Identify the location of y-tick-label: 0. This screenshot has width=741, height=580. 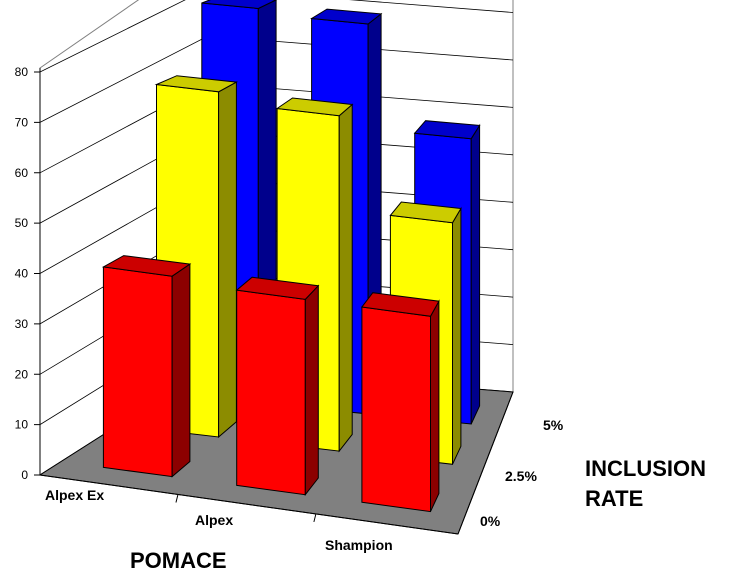
(24, 475).